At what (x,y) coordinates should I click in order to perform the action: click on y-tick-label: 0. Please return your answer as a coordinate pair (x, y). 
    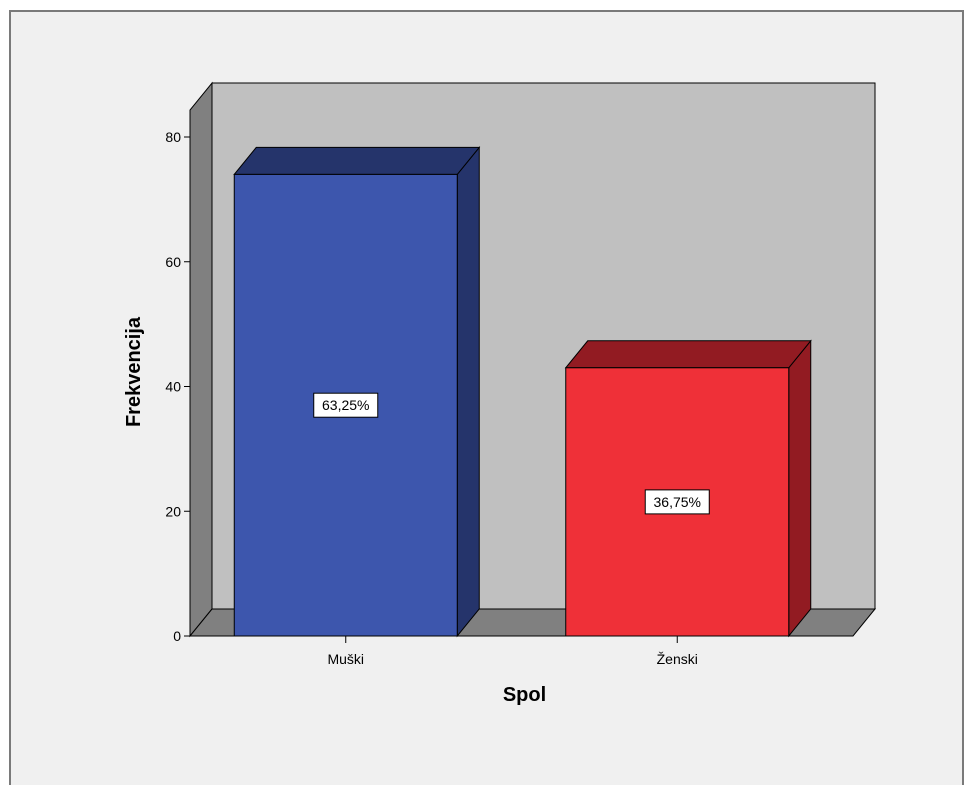
    Looking at the image, I should click on (177, 636).